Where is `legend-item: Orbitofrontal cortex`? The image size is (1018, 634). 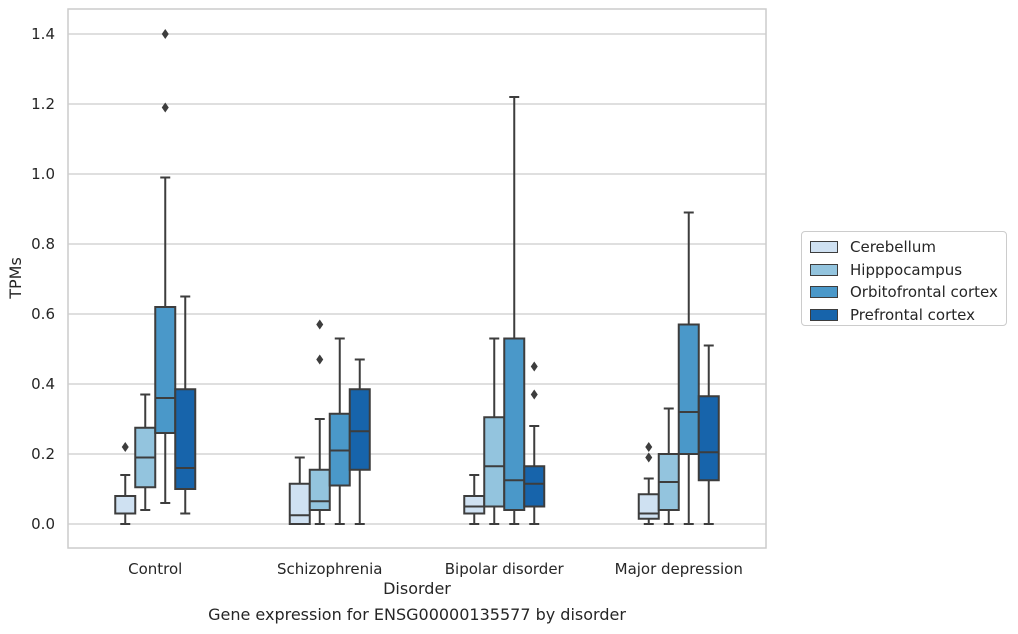
legend-item: Orbitofrontal cortex is located at coordinates (908, 292).